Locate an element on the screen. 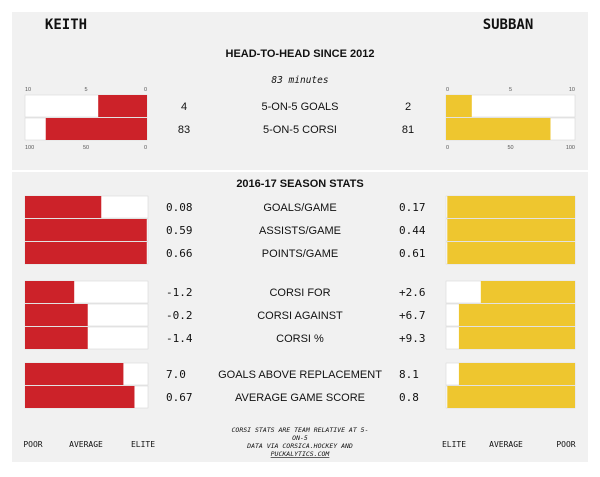 The image size is (600, 477). scale-label-right: AVERAGE is located at coordinates (506, 444).